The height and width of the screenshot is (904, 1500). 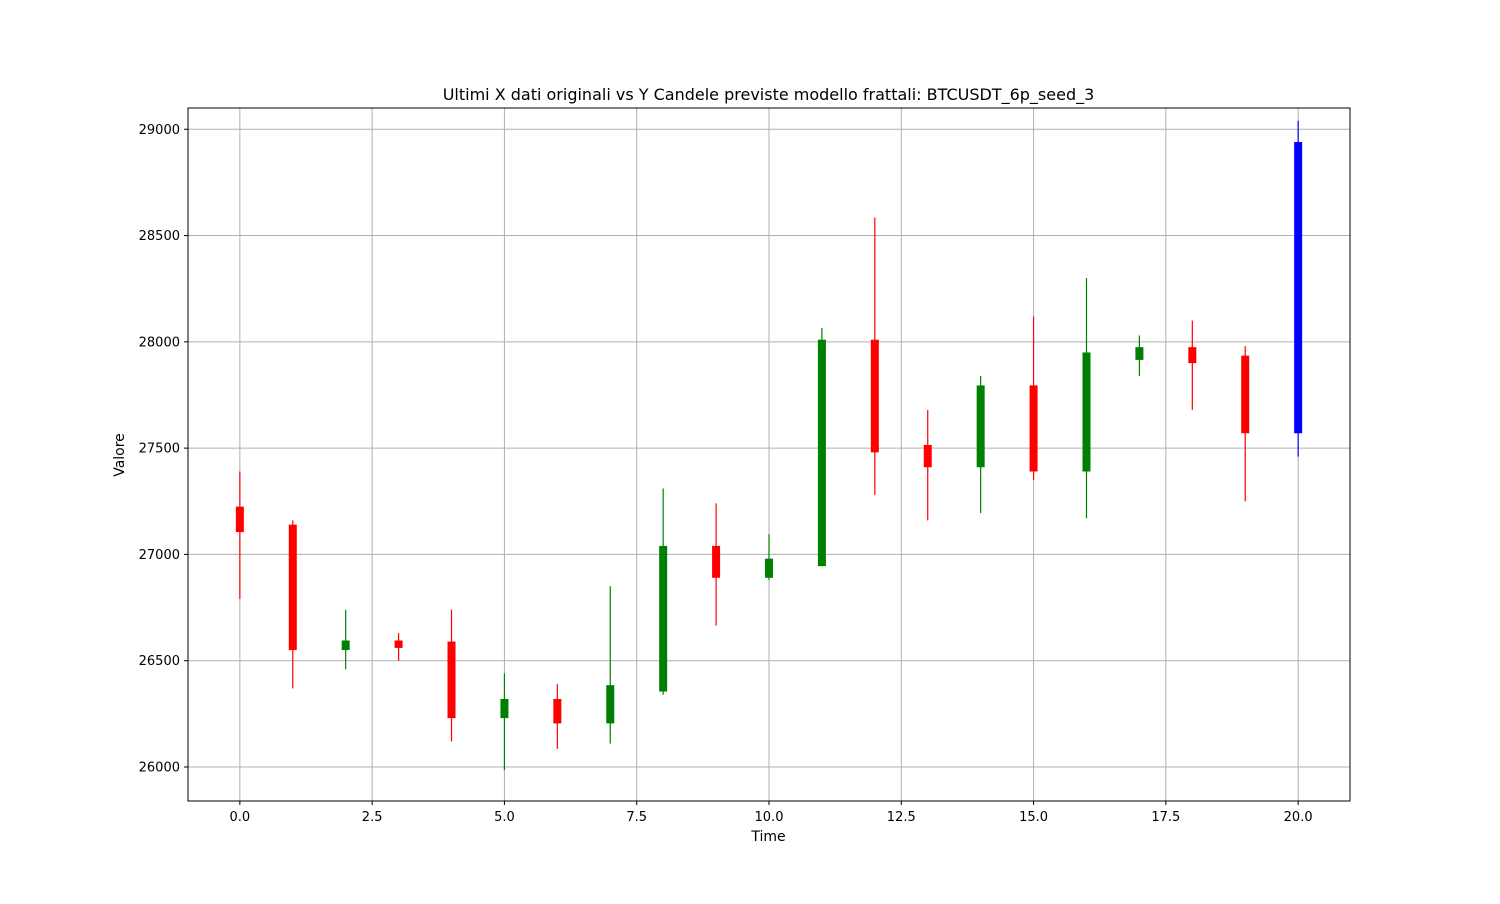 What do you see at coordinates (1165, 817) in the screenshot?
I see `x-tick-label: 17.5` at bounding box center [1165, 817].